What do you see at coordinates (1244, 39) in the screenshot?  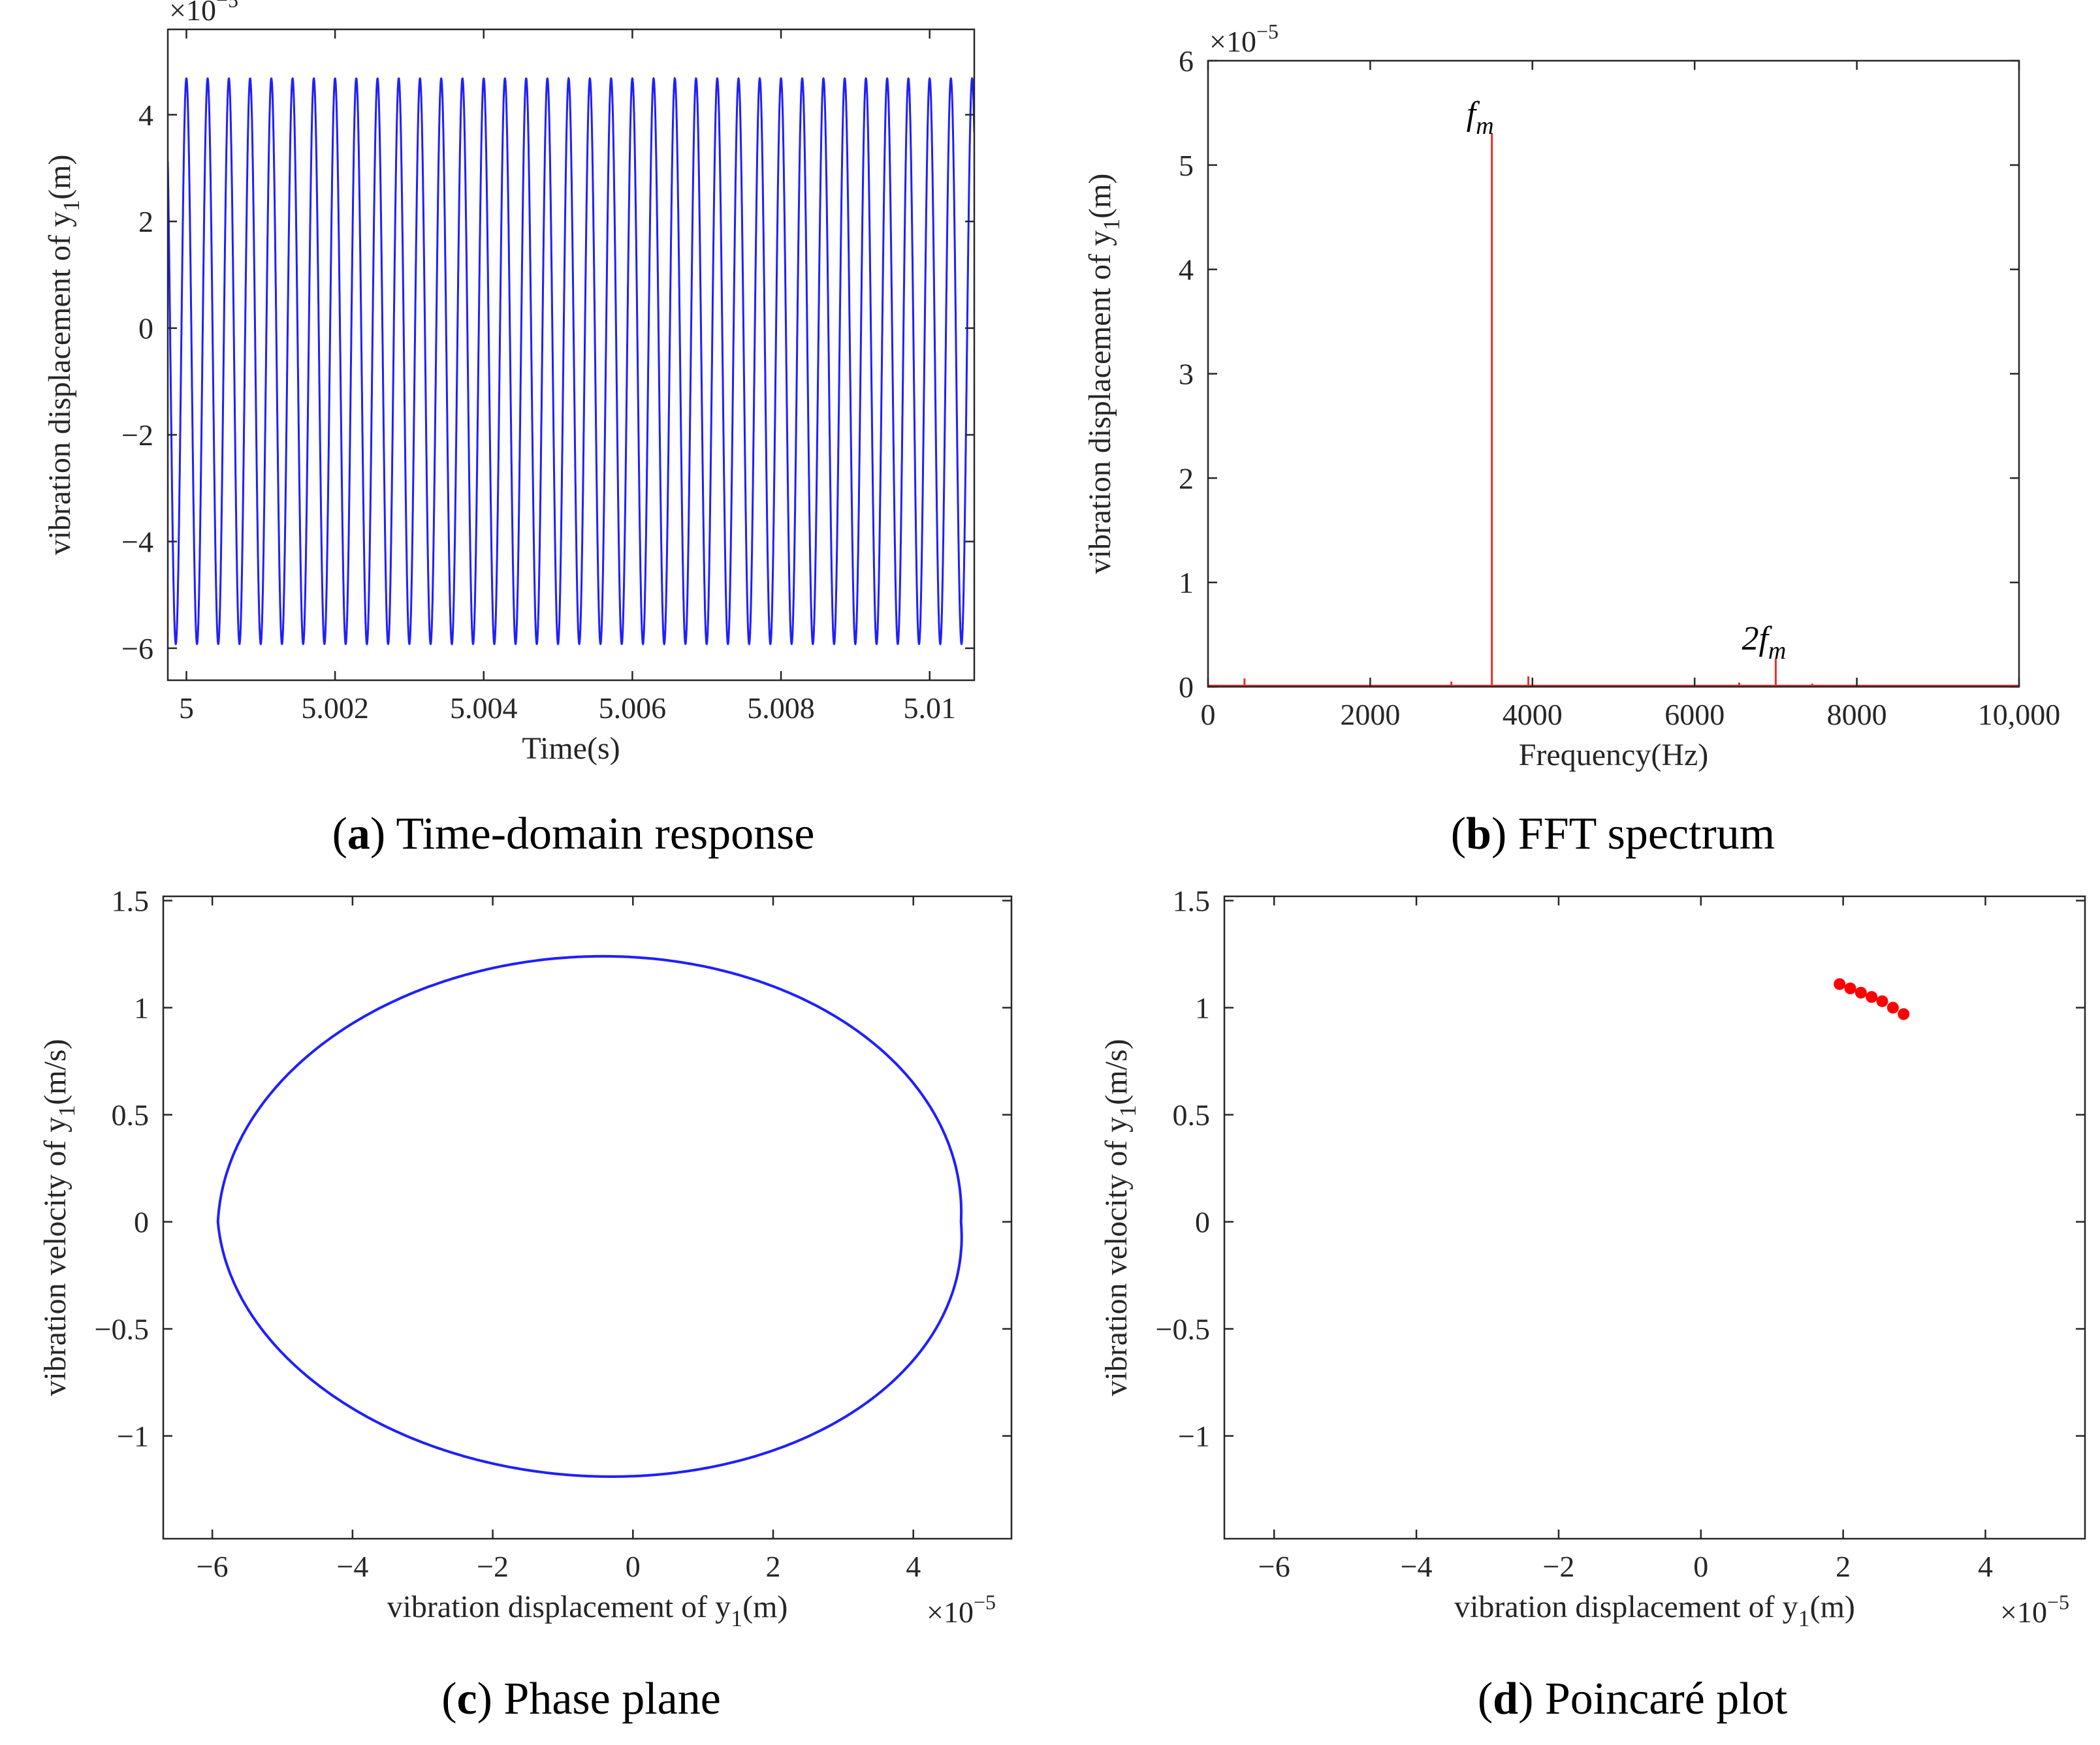 I see `y-exponent-label: ×10⁻⁵` at bounding box center [1244, 39].